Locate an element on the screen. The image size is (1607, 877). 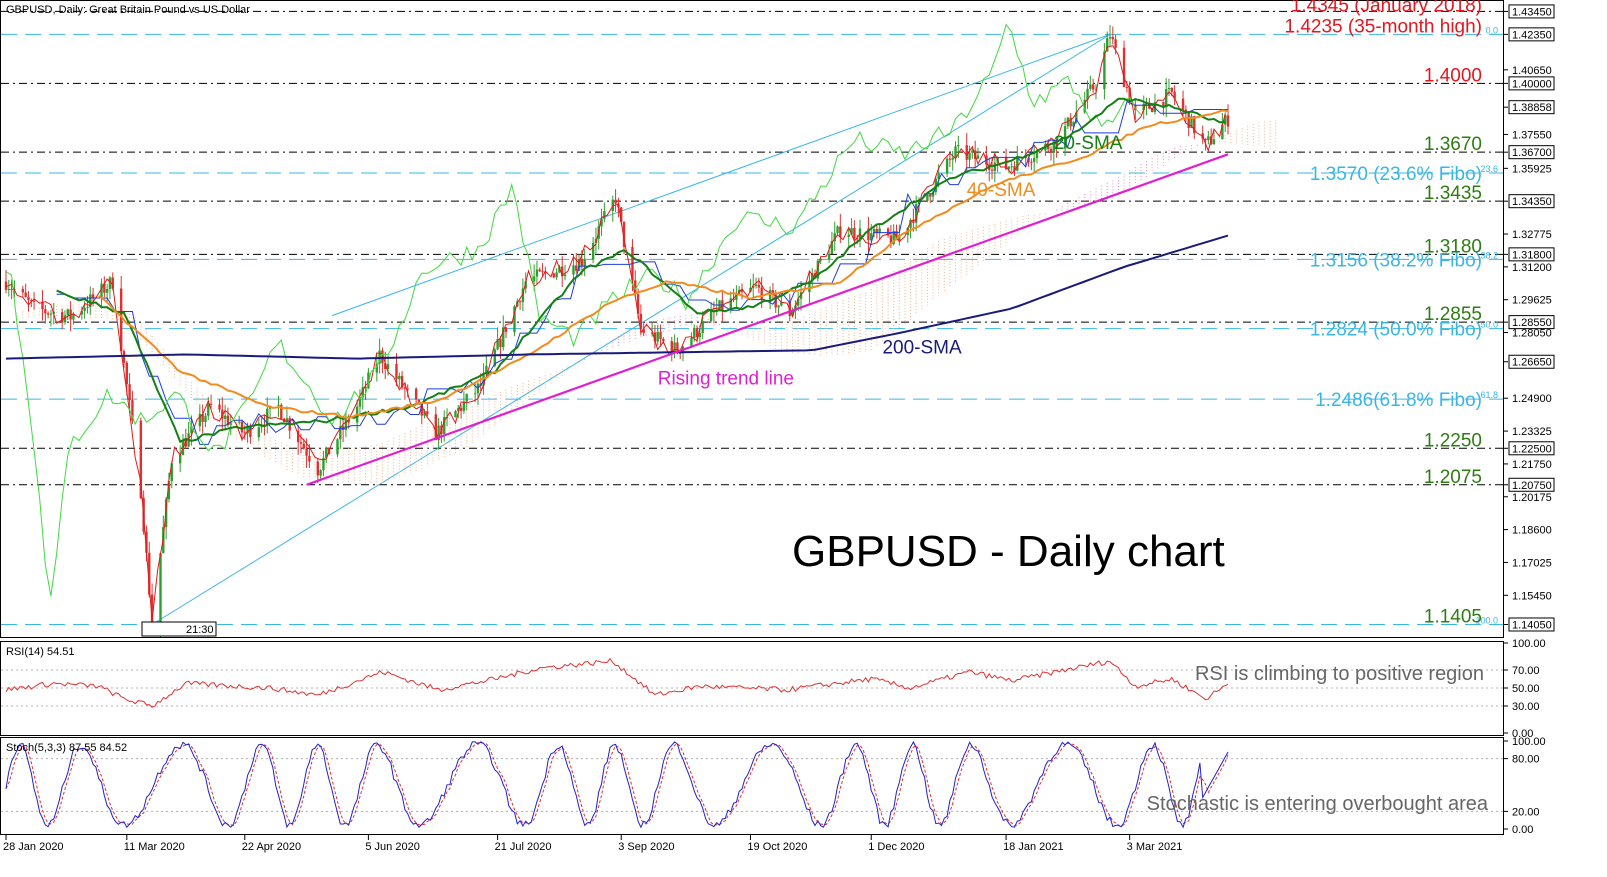
fib-level-label: 50.0 is located at coordinates (1489, 325).